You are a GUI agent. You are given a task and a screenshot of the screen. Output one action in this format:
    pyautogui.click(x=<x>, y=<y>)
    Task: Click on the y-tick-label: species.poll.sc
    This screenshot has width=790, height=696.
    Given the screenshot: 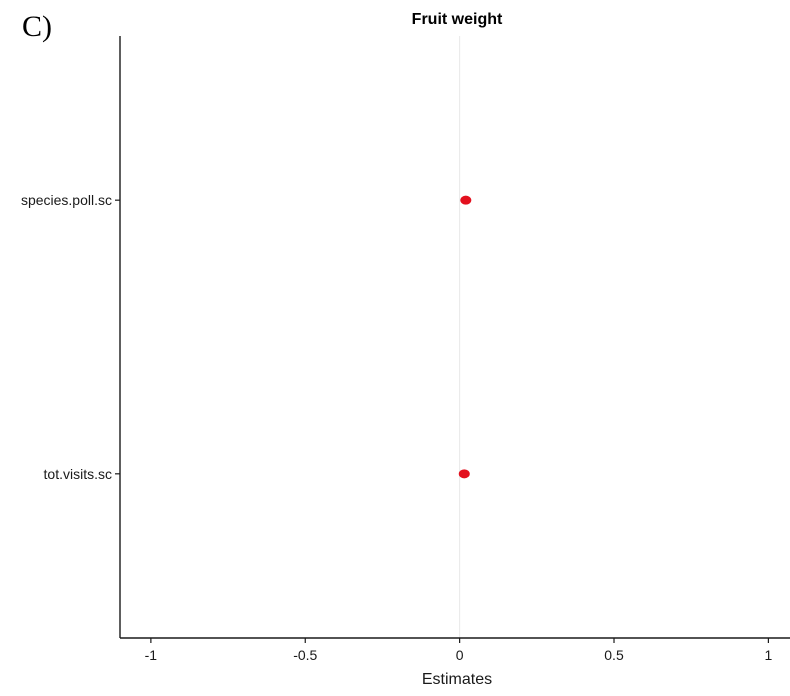 What is the action you would take?
    pyautogui.click(x=66, y=200)
    